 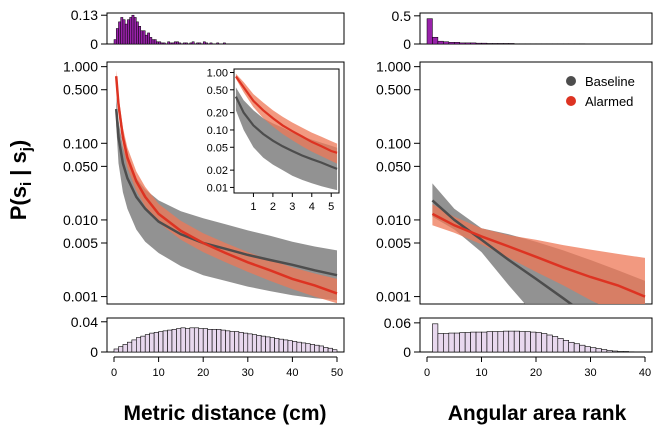 I want to click on inset-y-tick-label: 0.10, so click(x=217, y=131).